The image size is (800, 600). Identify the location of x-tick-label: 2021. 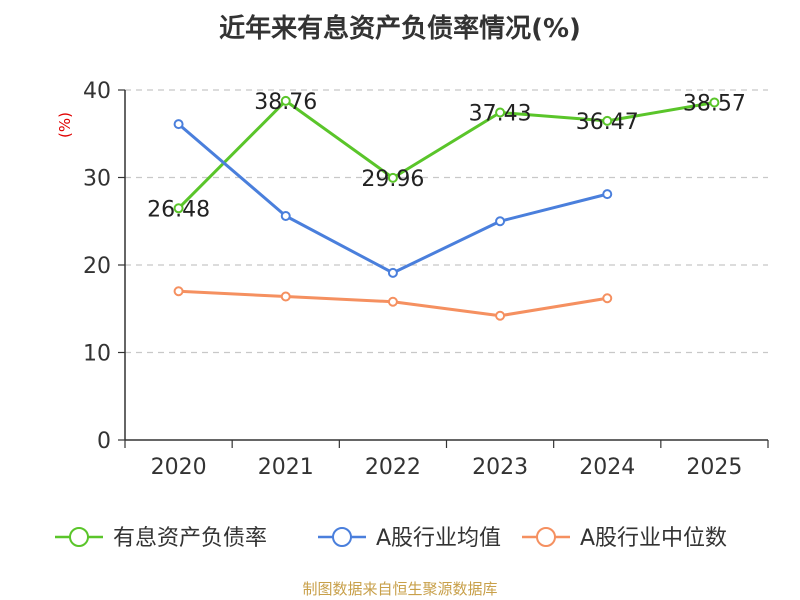
(286, 467).